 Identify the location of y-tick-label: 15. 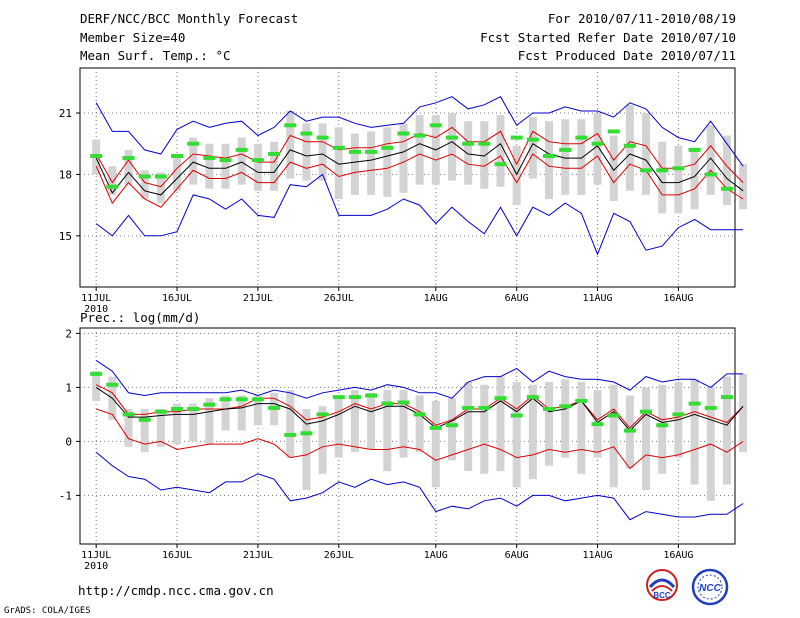
(65, 236).